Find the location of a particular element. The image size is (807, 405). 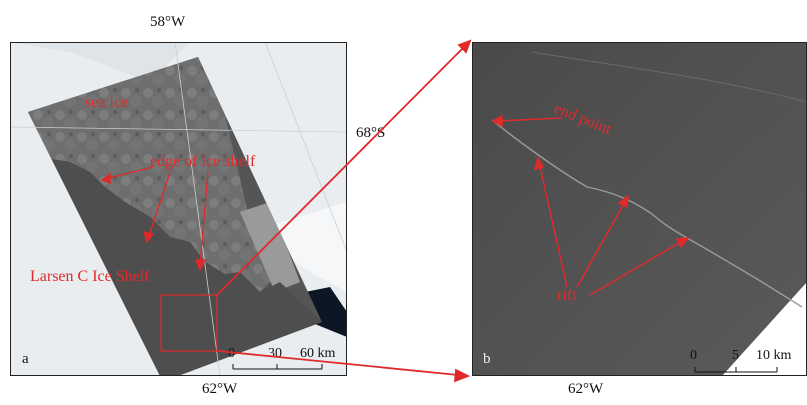

edge-of-ice-shelf-annotation: edge of ice shelf is located at coordinates (203, 161).